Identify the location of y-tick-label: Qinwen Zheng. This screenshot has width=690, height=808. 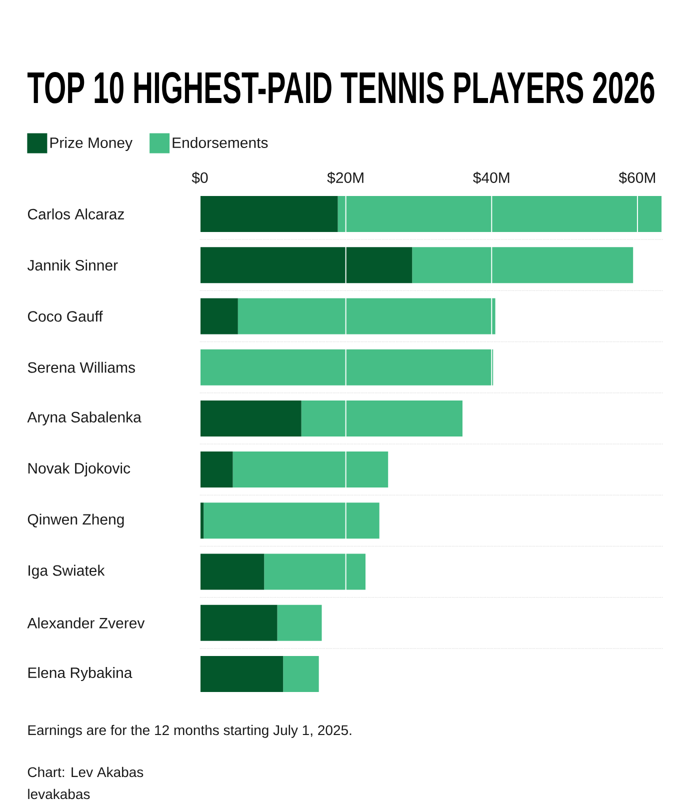
(76, 521).